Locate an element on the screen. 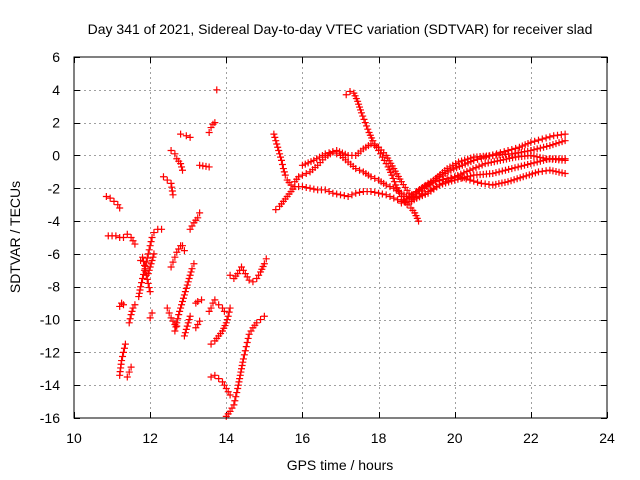 The image size is (640, 480). y-tick-label: -10 is located at coordinates (50, 320).